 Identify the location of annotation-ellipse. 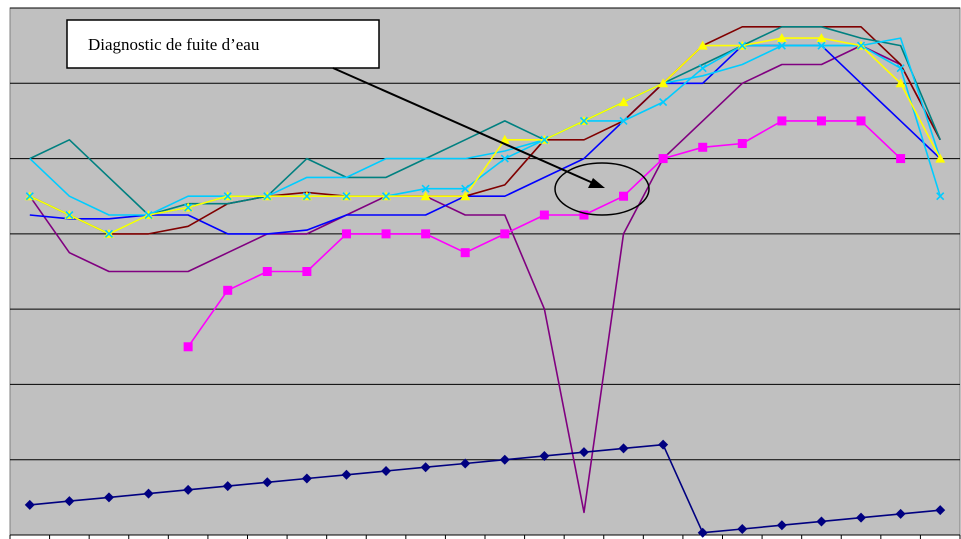
(602, 189).